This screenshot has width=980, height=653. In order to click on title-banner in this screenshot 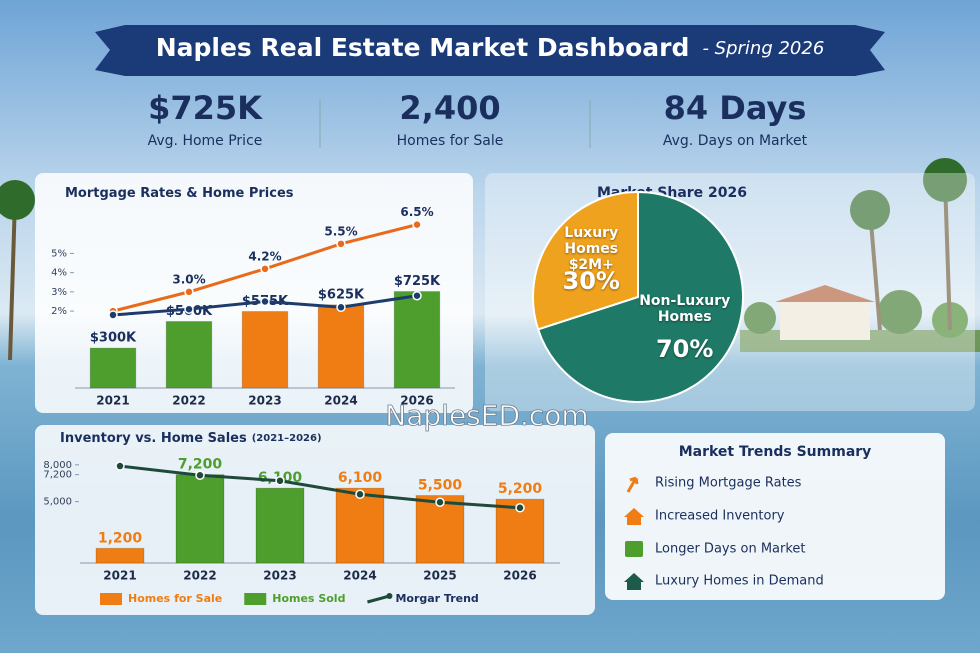, I will do `click(490, 50)`.